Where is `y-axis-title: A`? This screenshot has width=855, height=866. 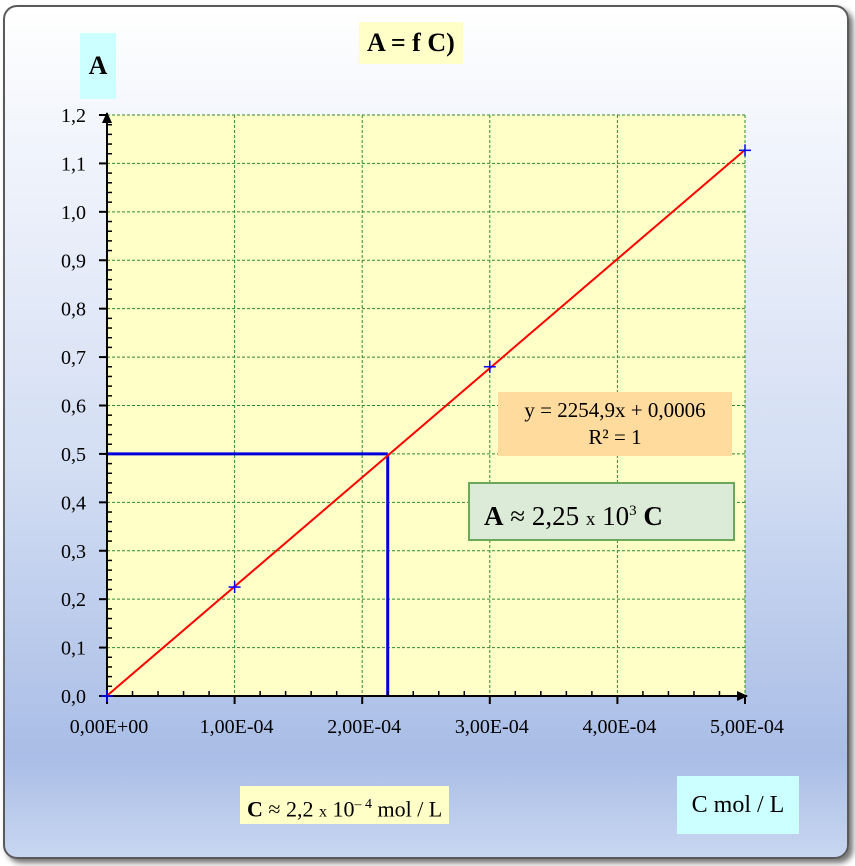 y-axis-title: A is located at coordinates (98, 66).